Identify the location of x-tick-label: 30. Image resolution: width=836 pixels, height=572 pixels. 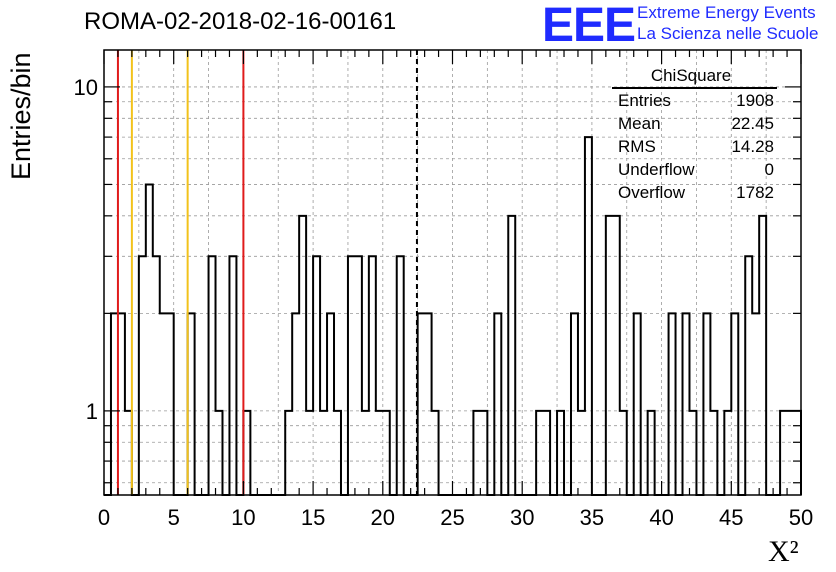
(522, 517).